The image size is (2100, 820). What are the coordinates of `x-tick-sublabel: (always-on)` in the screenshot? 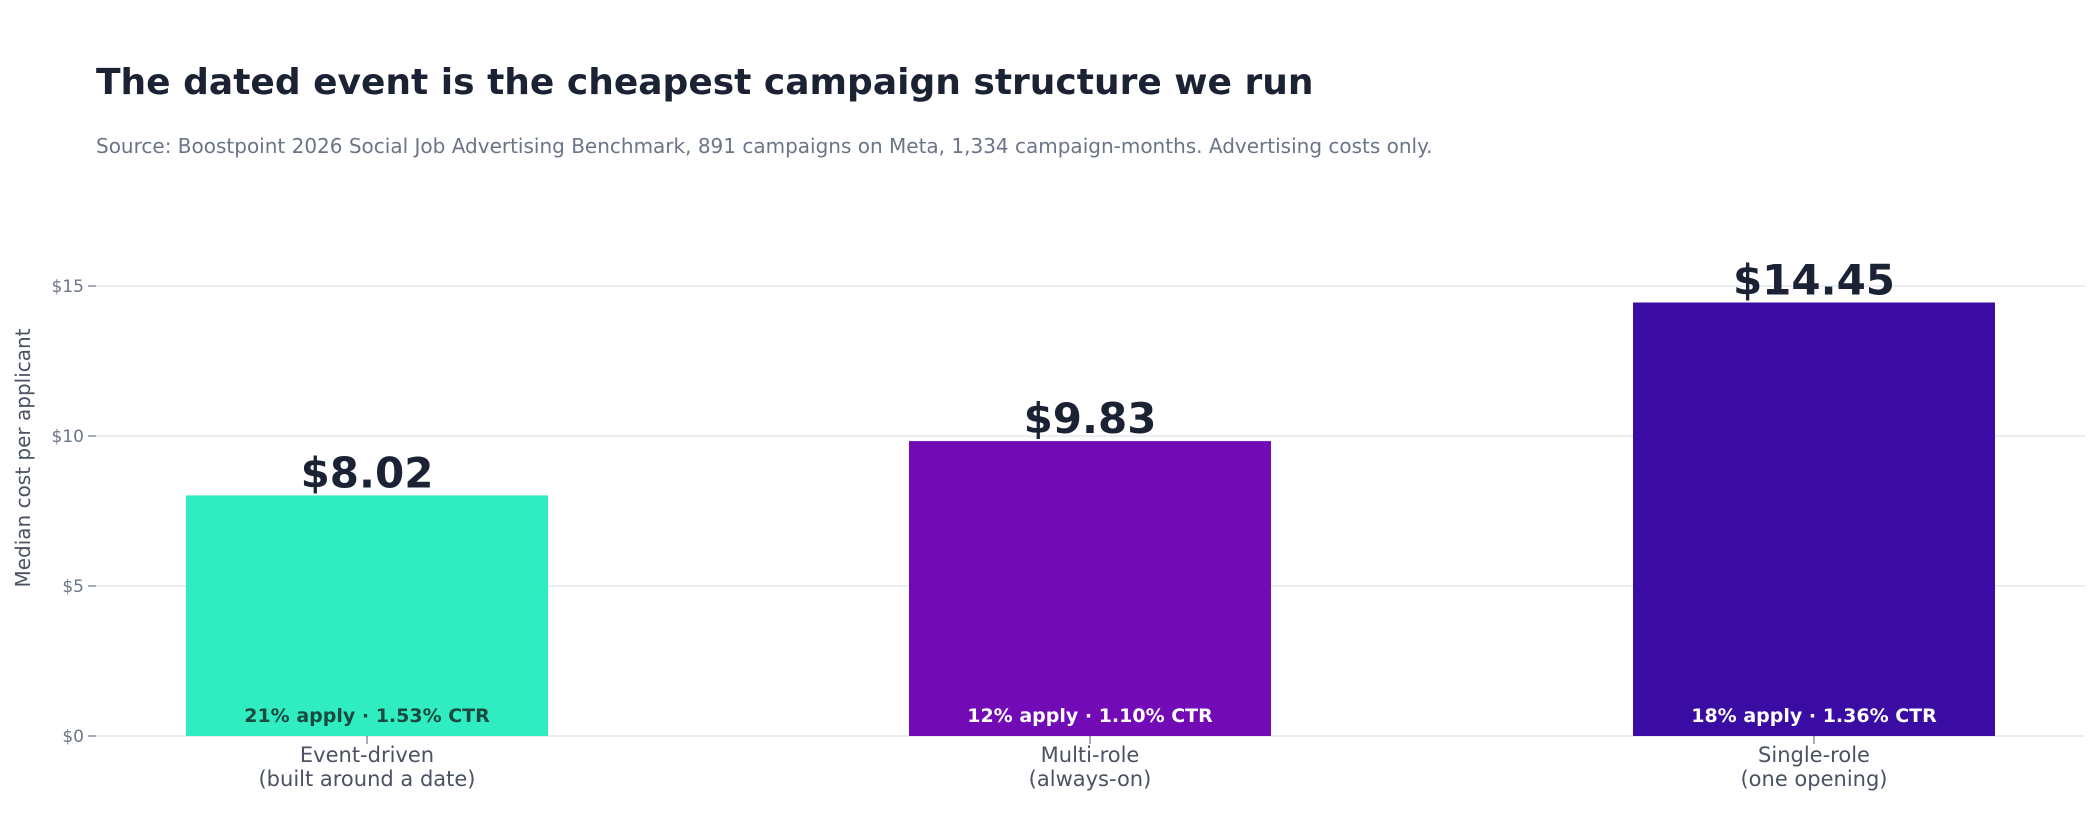 It's located at (1090, 779).